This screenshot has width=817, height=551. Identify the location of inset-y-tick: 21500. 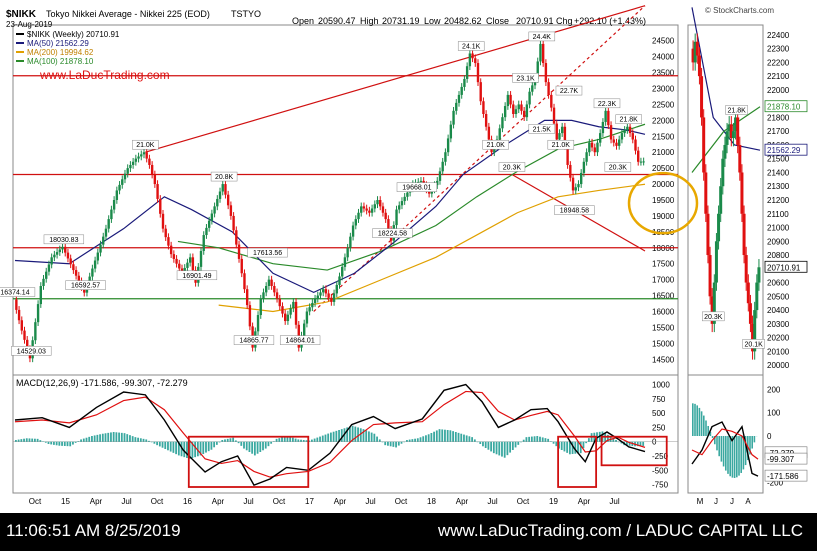
(778, 159).